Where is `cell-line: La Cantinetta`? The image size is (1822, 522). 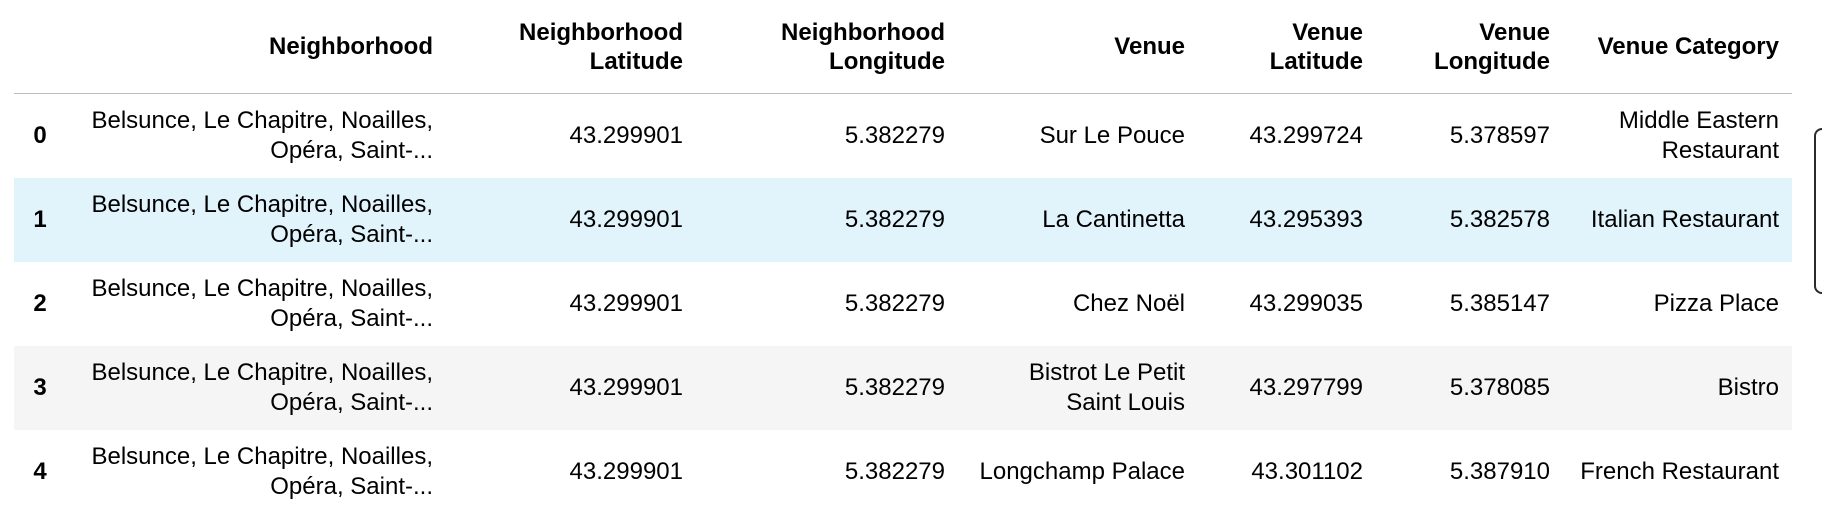 cell-line: La Cantinetta is located at coordinates (1113, 219).